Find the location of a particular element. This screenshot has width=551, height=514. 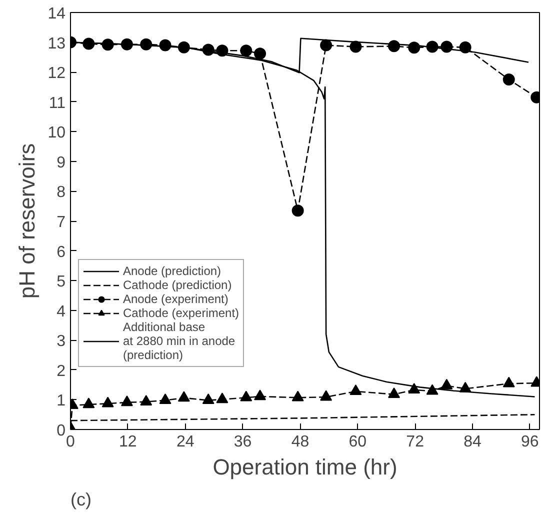

y-tick-label: 6 is located at coordinates (61, 252).